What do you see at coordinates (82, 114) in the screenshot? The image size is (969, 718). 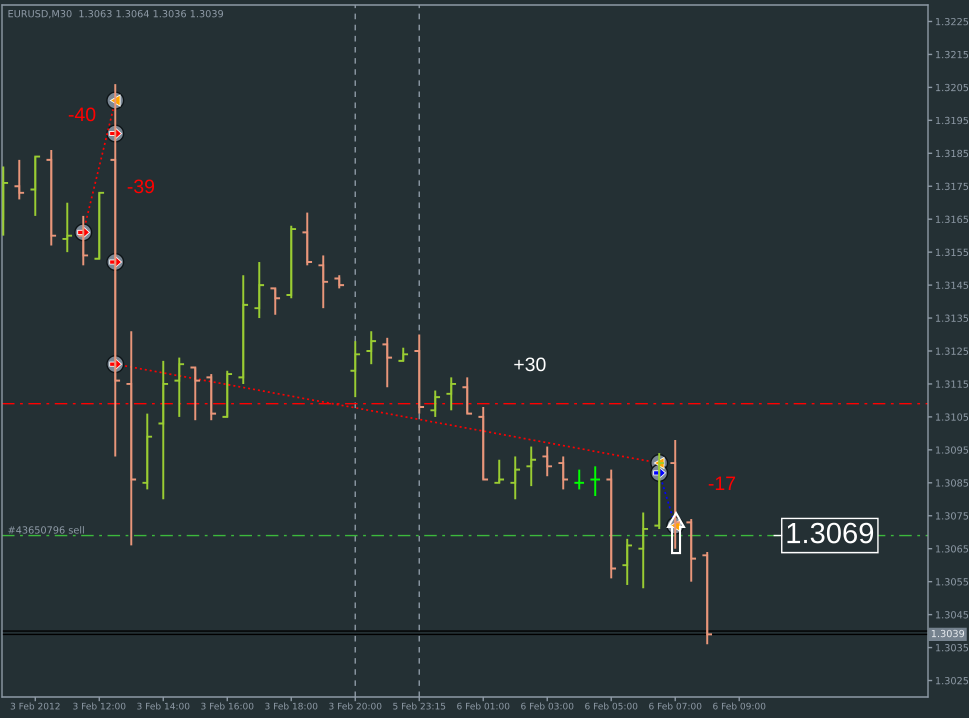 I see `annotation: -40` at bounding box center [82, 114].